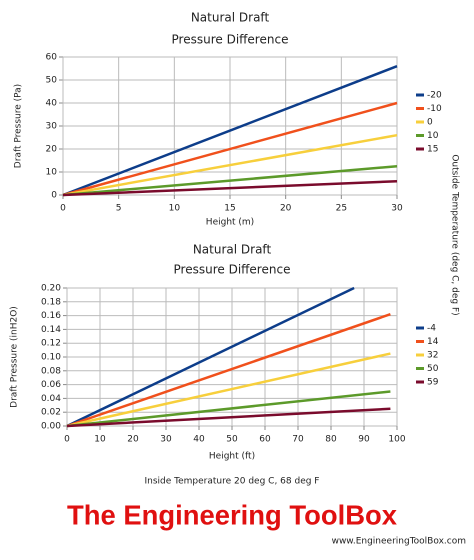 The image size is (474, 560). What do you see at coordinates (232, 514) in the screenshot?
I see `logo: The Engineering ToolBox` at bounding box center [232, 514].